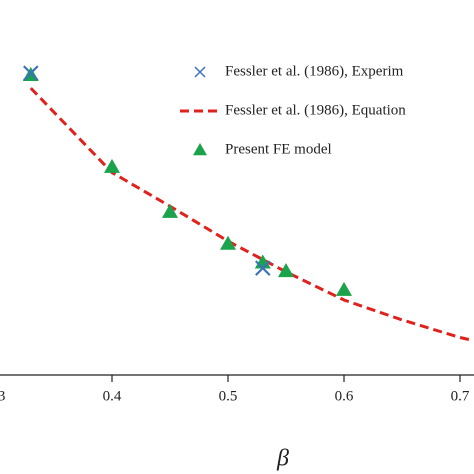 This screenshot has width=474, height=474. I want to click on legend-label: Fessler et al. (1986), Equation, so click(315, 110).